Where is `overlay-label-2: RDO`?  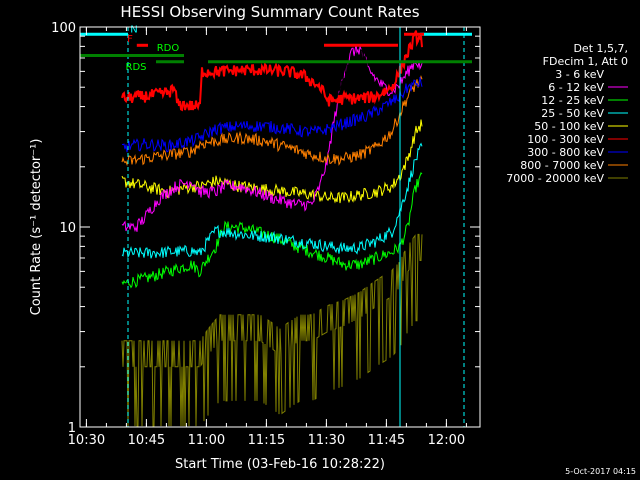 overlay-label-2: RDO is located at coordinates (168, 48).